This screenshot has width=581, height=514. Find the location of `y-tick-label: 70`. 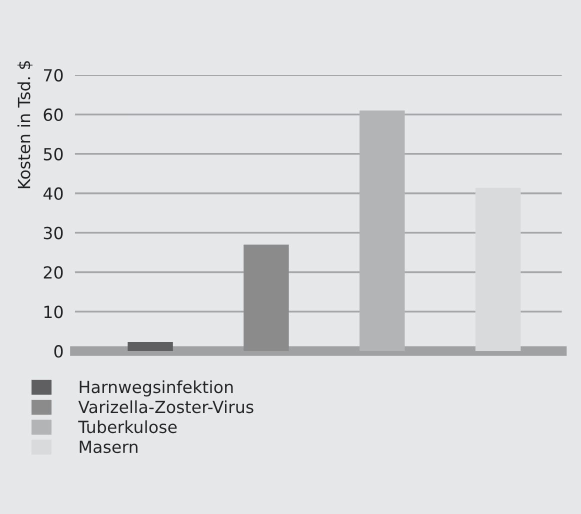

y-tick-label: 70 is located at coordinates (53, 75).